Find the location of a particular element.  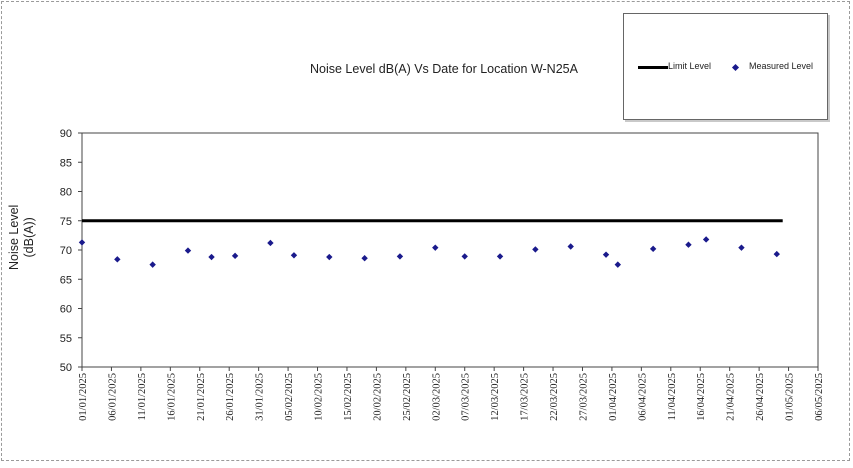

x-tick-label: 26/01/2025 is located at coordinates (230, 397).